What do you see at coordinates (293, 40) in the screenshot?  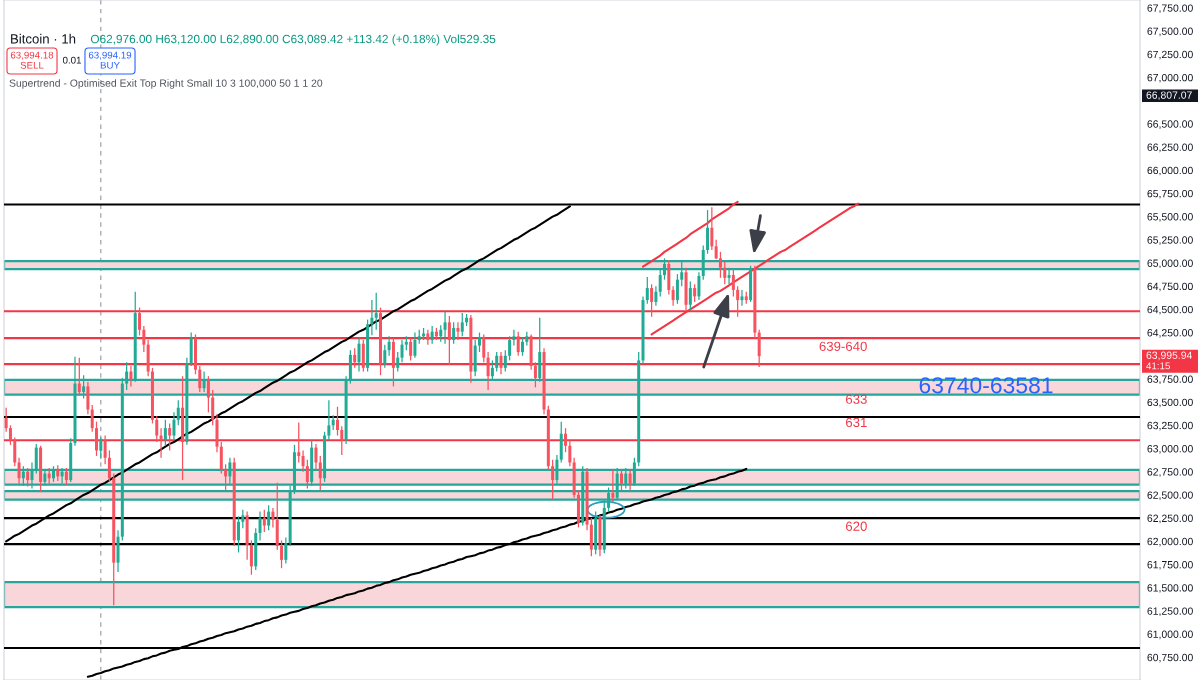 I see `annotation: O62,976.00 H63,120.00 L62,890.00 C63,089.42 +113.42 (+0.18%) Vol529.35` at bounding box center [293, 40].